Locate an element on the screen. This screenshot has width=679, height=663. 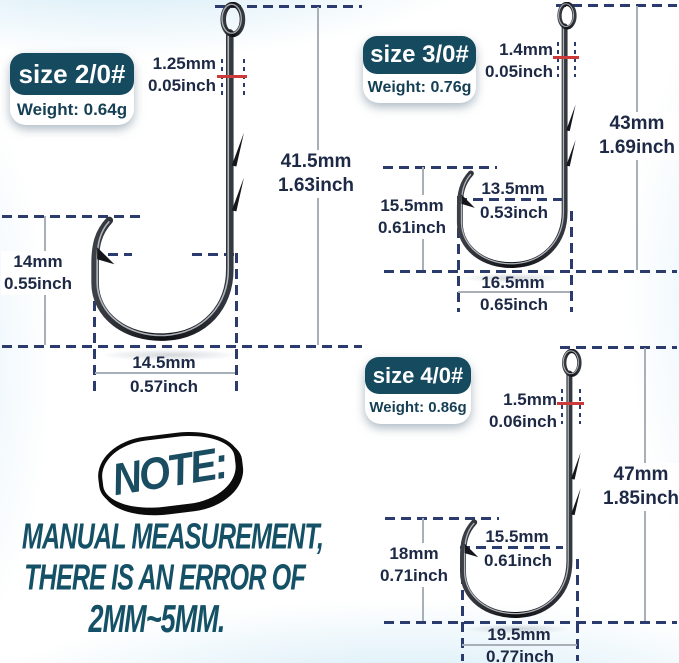
size-card-header-3-0: size 3/0# is located at coordinates (419, 55).